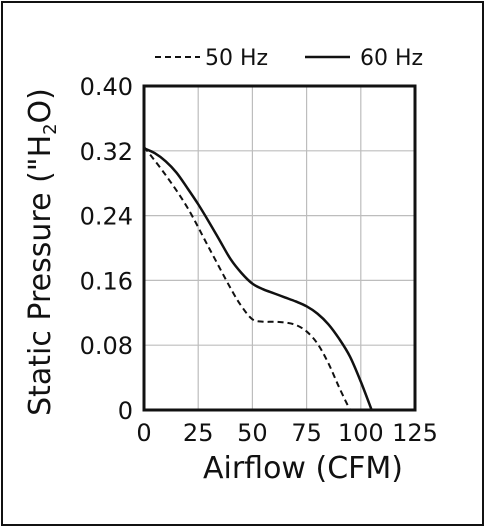  I want to click on x-axis-title: Airflow (CFM), so click(303, 468).